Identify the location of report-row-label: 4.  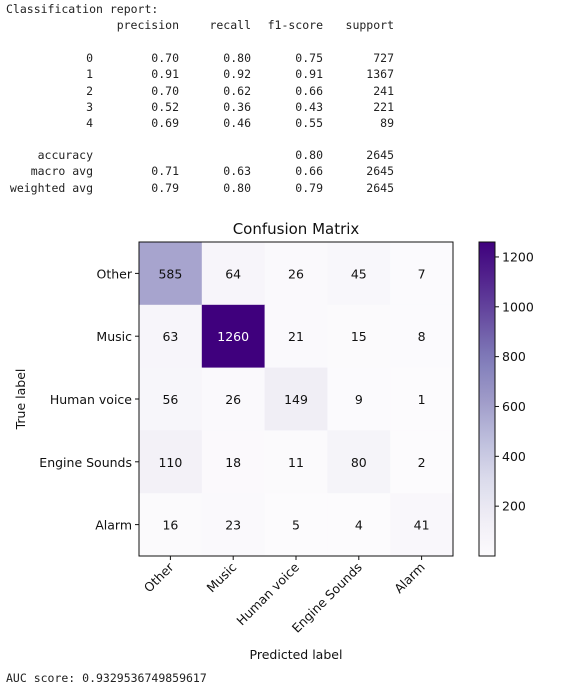
(89, 123).